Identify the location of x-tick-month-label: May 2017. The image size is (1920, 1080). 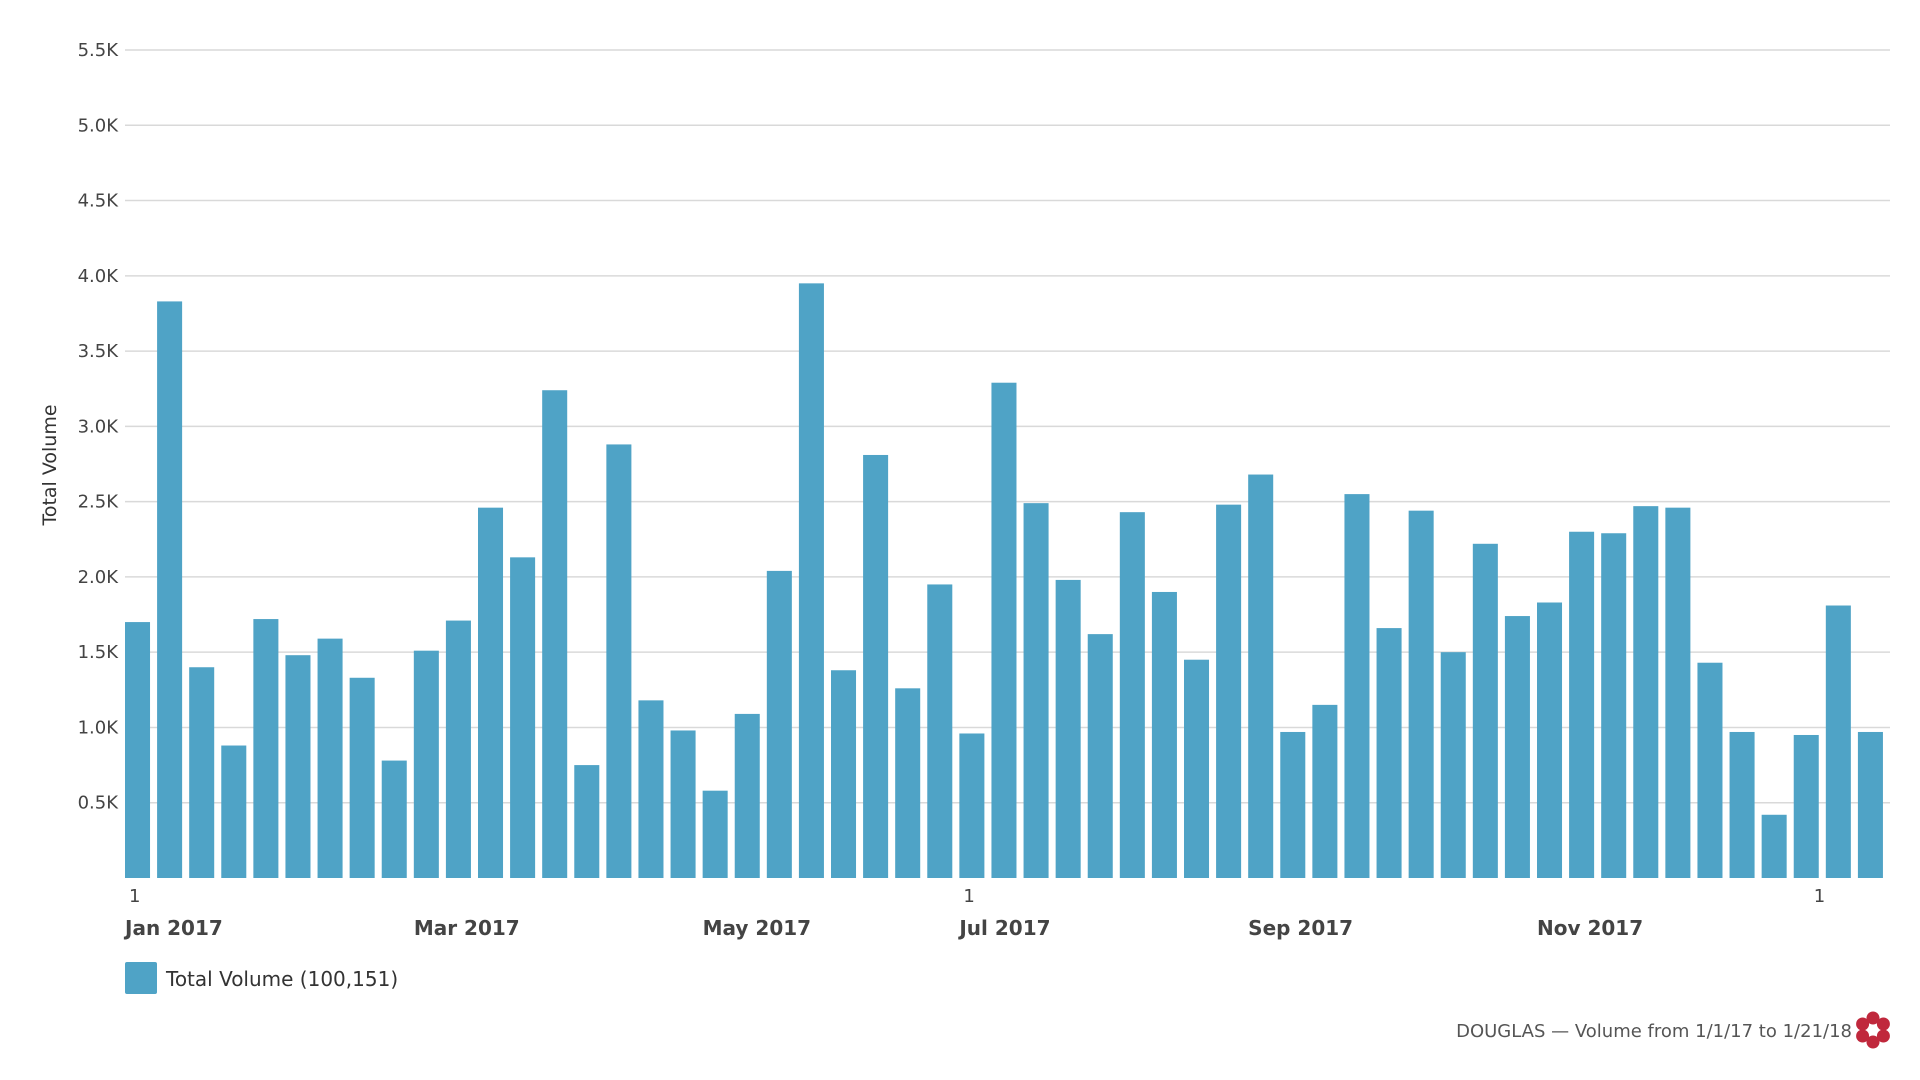
(757, 928).